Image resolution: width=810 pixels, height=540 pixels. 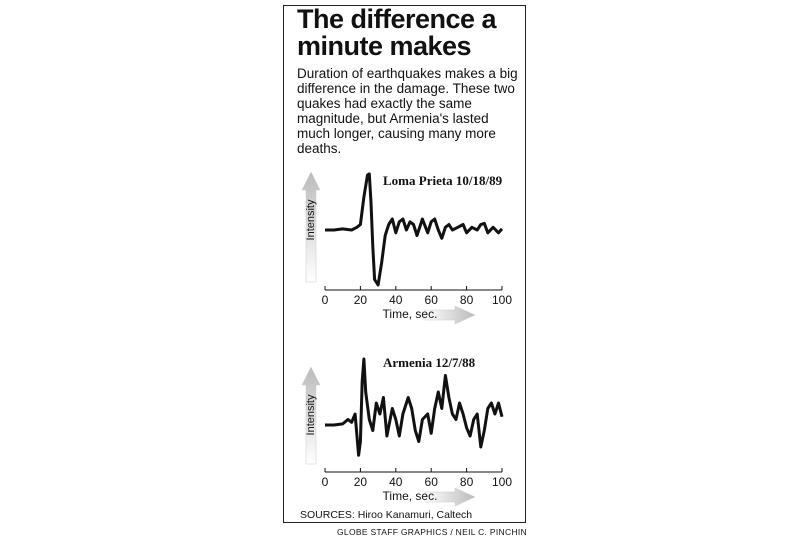 I want to click on title: The difference a minute makes, so click(x=397, y=32).